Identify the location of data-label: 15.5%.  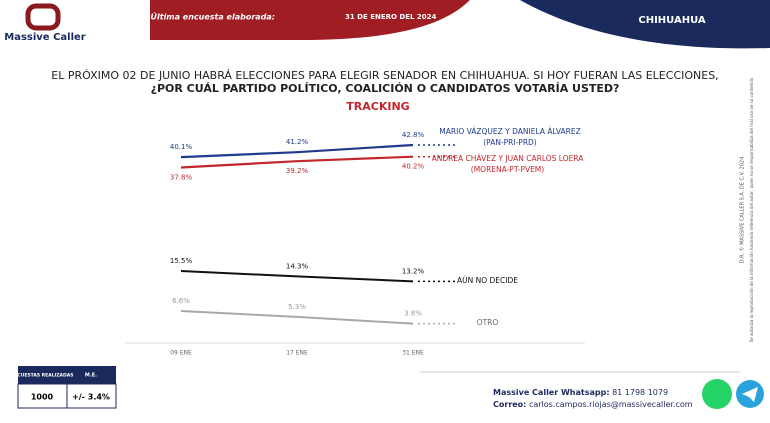
(181, 261).